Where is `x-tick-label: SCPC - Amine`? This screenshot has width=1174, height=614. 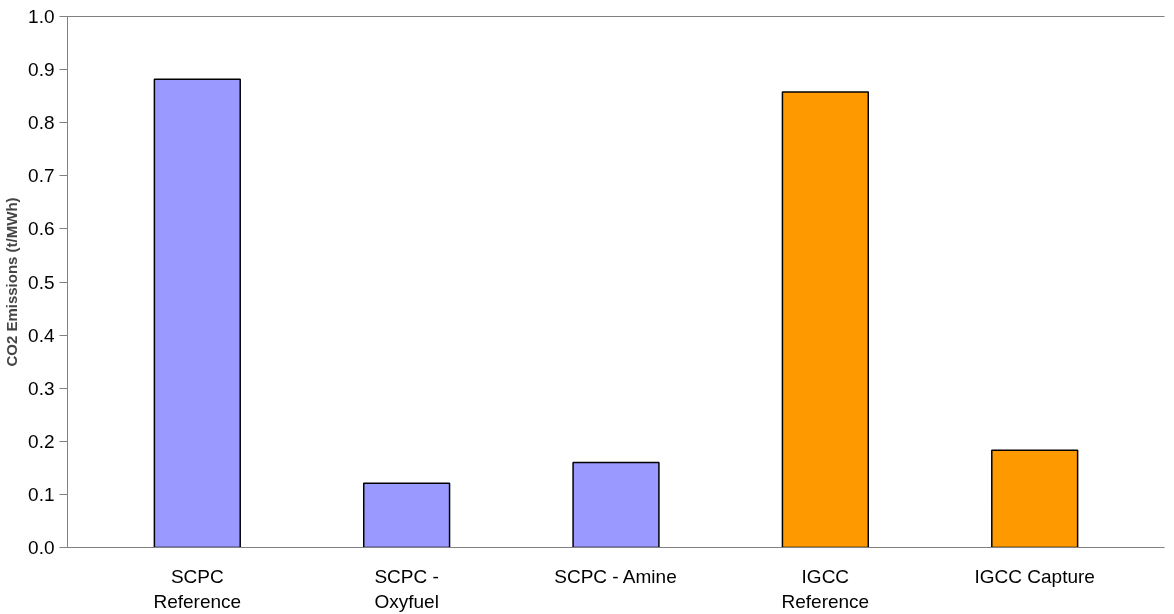
x-tick-label: SCPC - Amine is located at coordinates (615, 576).